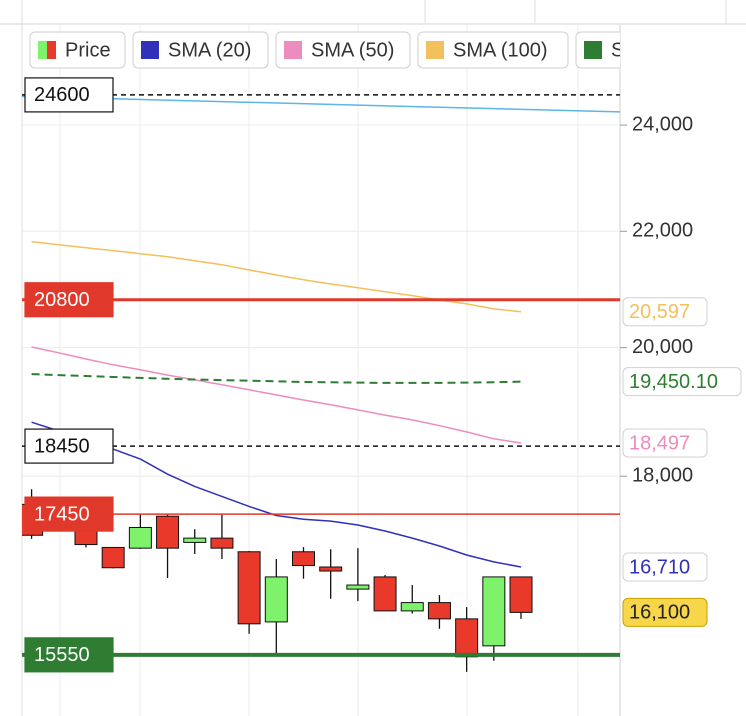 This screenshot has height=716, width=746. Describe the element at coordinates (62, 300) in the screenshot. I see `level-label: 20800` at that location.